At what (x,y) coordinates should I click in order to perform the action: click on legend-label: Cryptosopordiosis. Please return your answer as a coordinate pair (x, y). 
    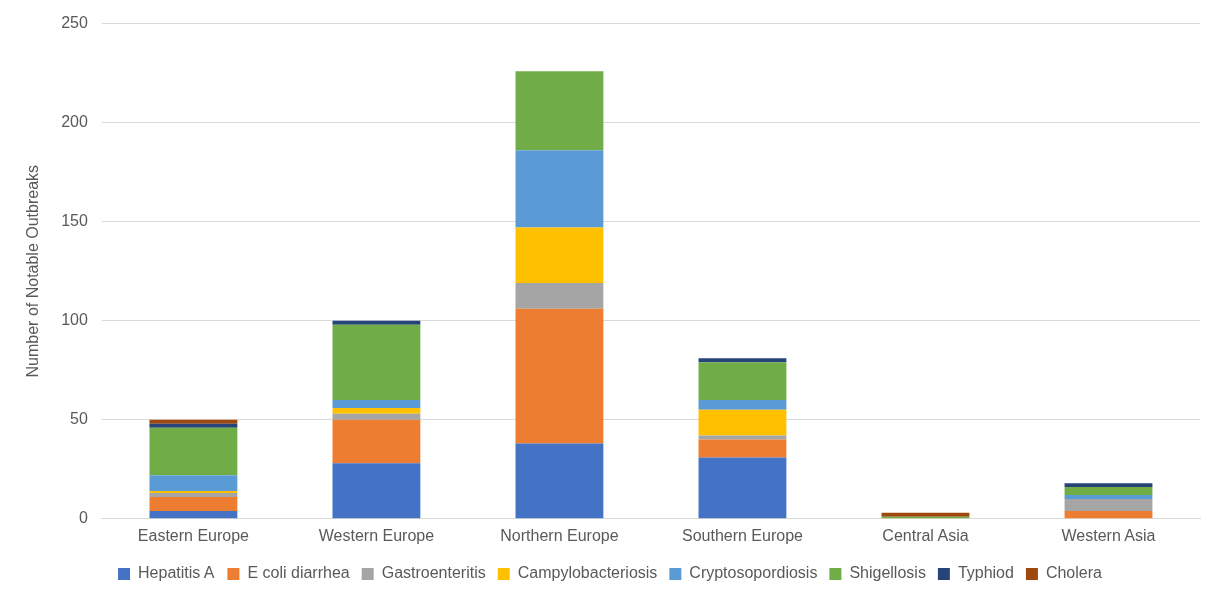
    Looking at the image, I should click on (753, 573).